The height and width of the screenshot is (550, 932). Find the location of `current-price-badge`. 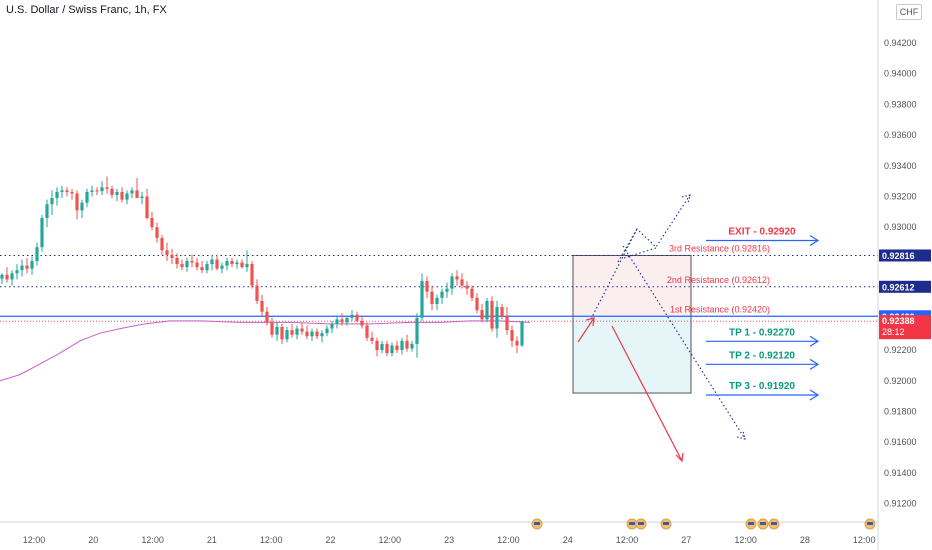

current-price-badge is located at coordinates (905, 327).